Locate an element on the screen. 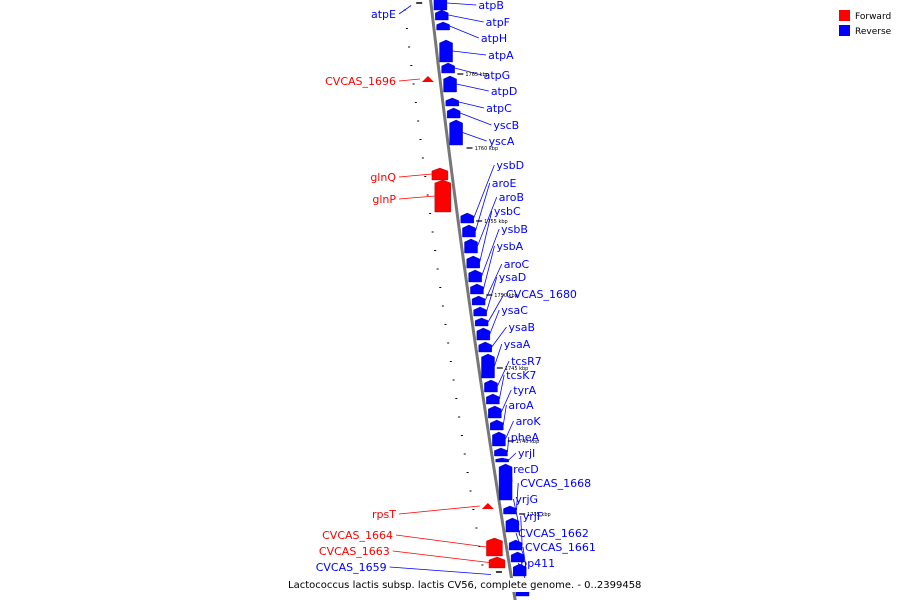 This screenshot has height=600, width=900. gene-block-atpf is located at coordinates (442, 15).